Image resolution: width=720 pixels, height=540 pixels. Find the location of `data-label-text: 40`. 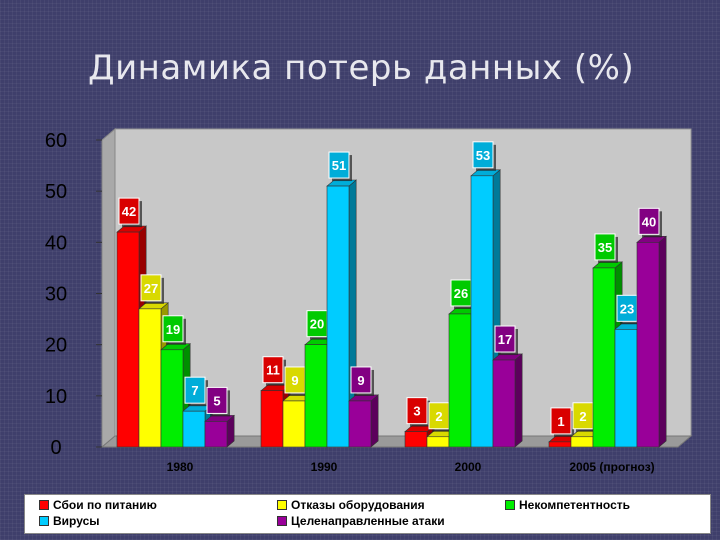

data-label-text: 40 is located at coordinates (649, 221).